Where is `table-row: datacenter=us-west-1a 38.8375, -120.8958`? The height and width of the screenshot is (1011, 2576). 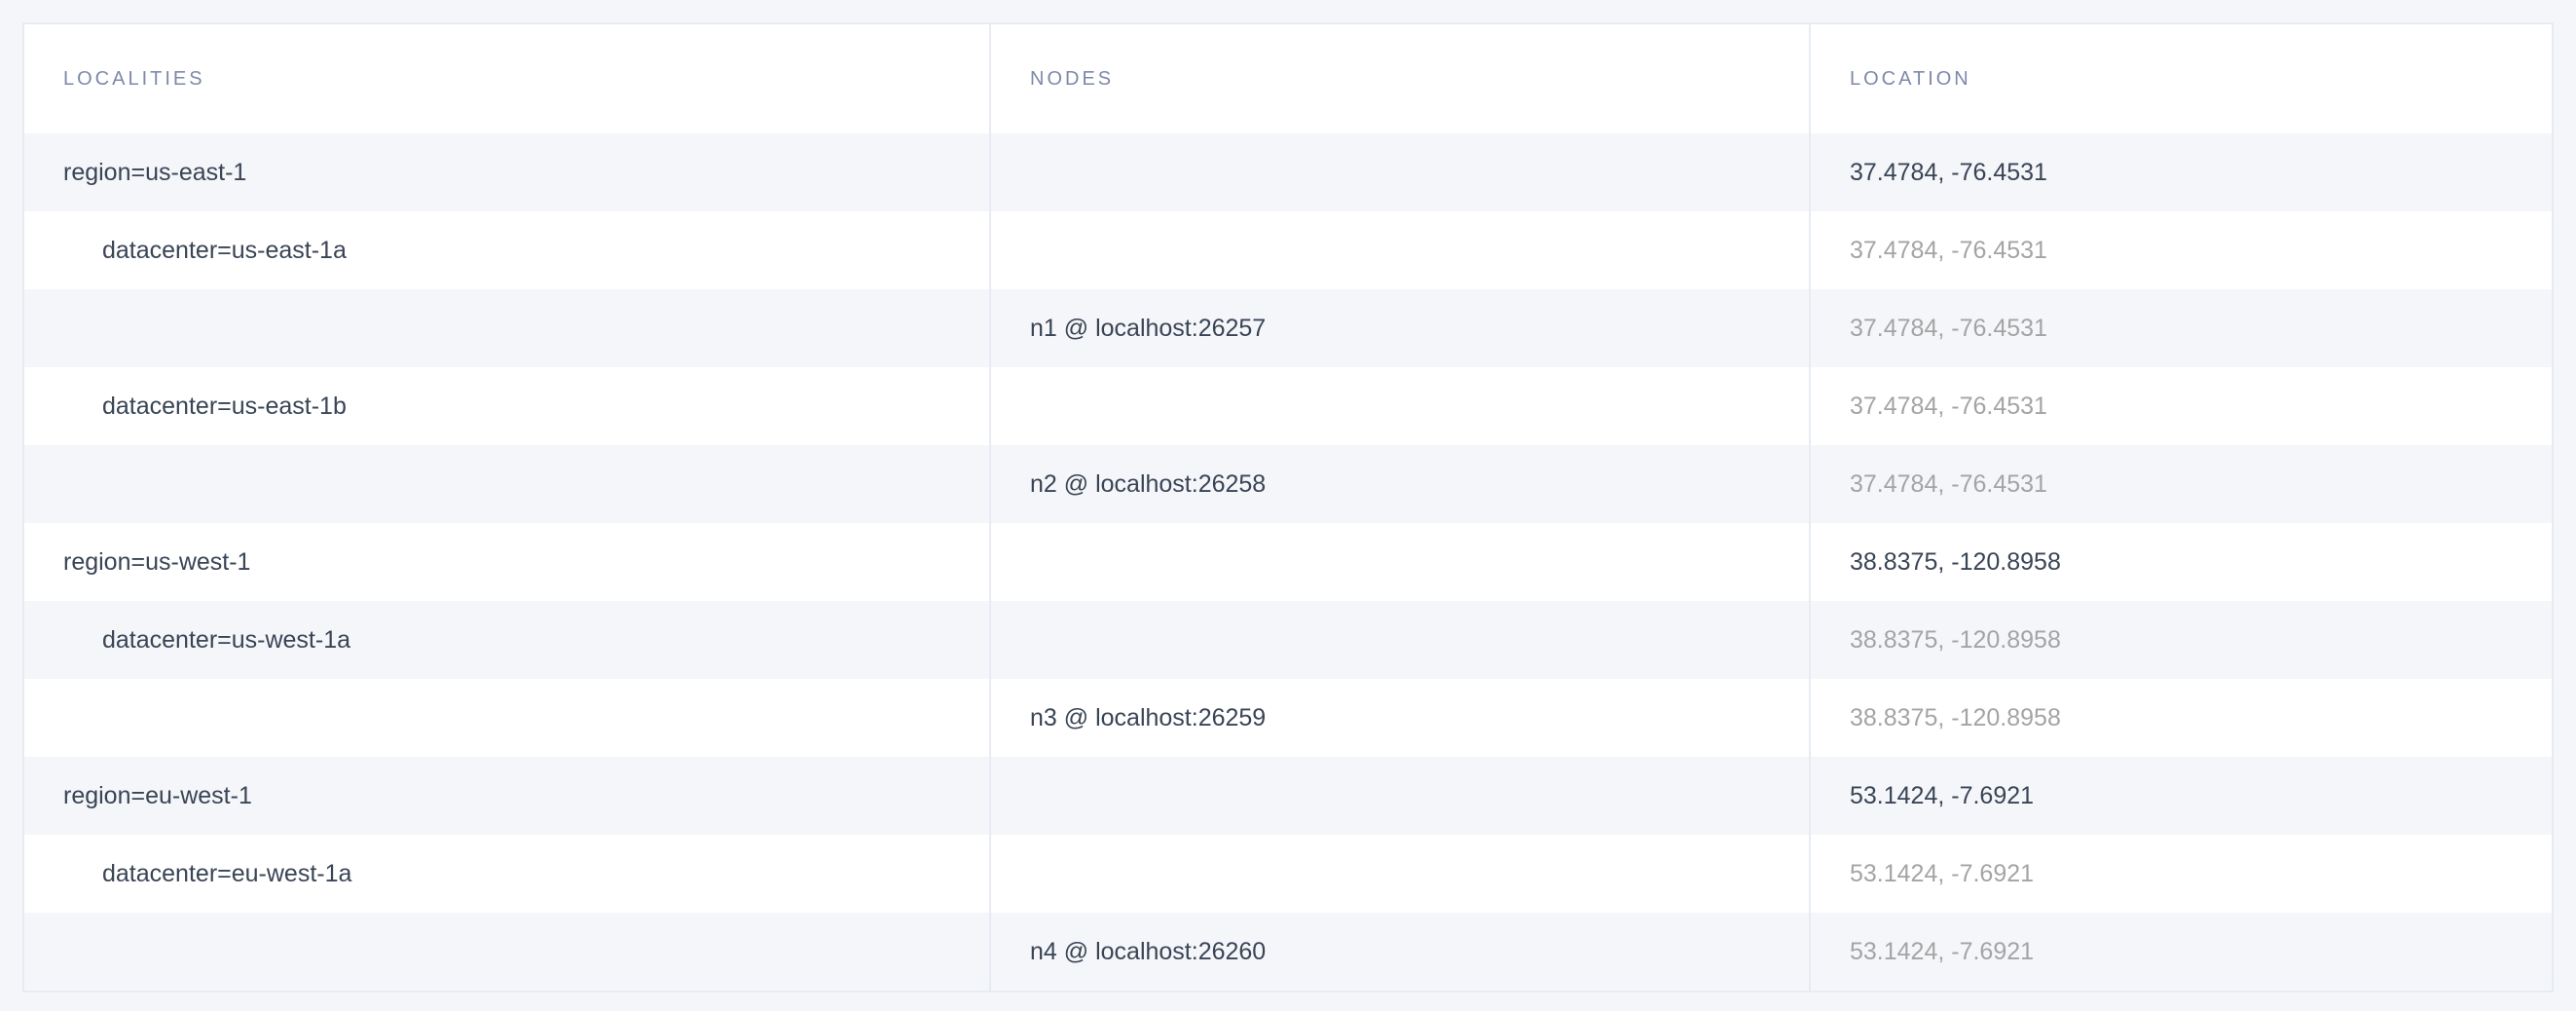 table-row: datacenter=us-west-1a 38.8375, -120.8958 is located at coordinates (1288, 640).